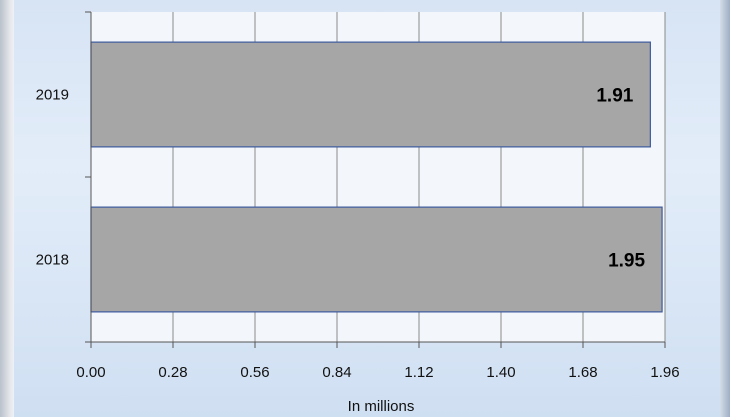  Describe the element at coordinates (172, 372) in the screenshot. I see `x-tick-label: 0.28` at that location.